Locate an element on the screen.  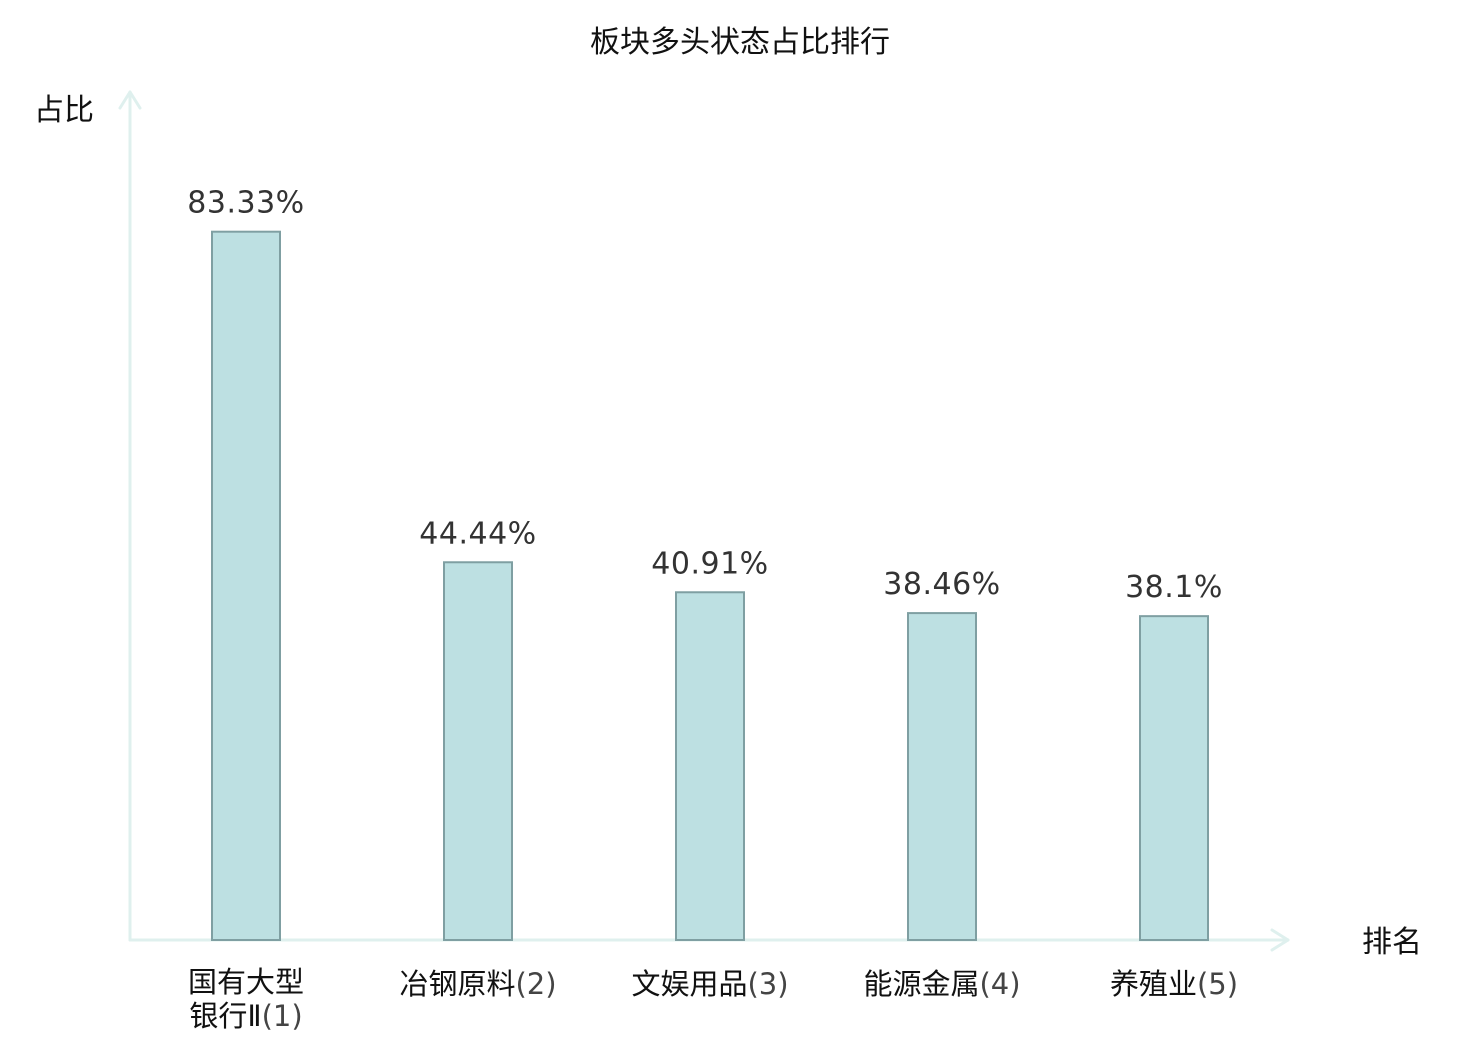
x-axis: 排名 is located at coordinates (775, 942).